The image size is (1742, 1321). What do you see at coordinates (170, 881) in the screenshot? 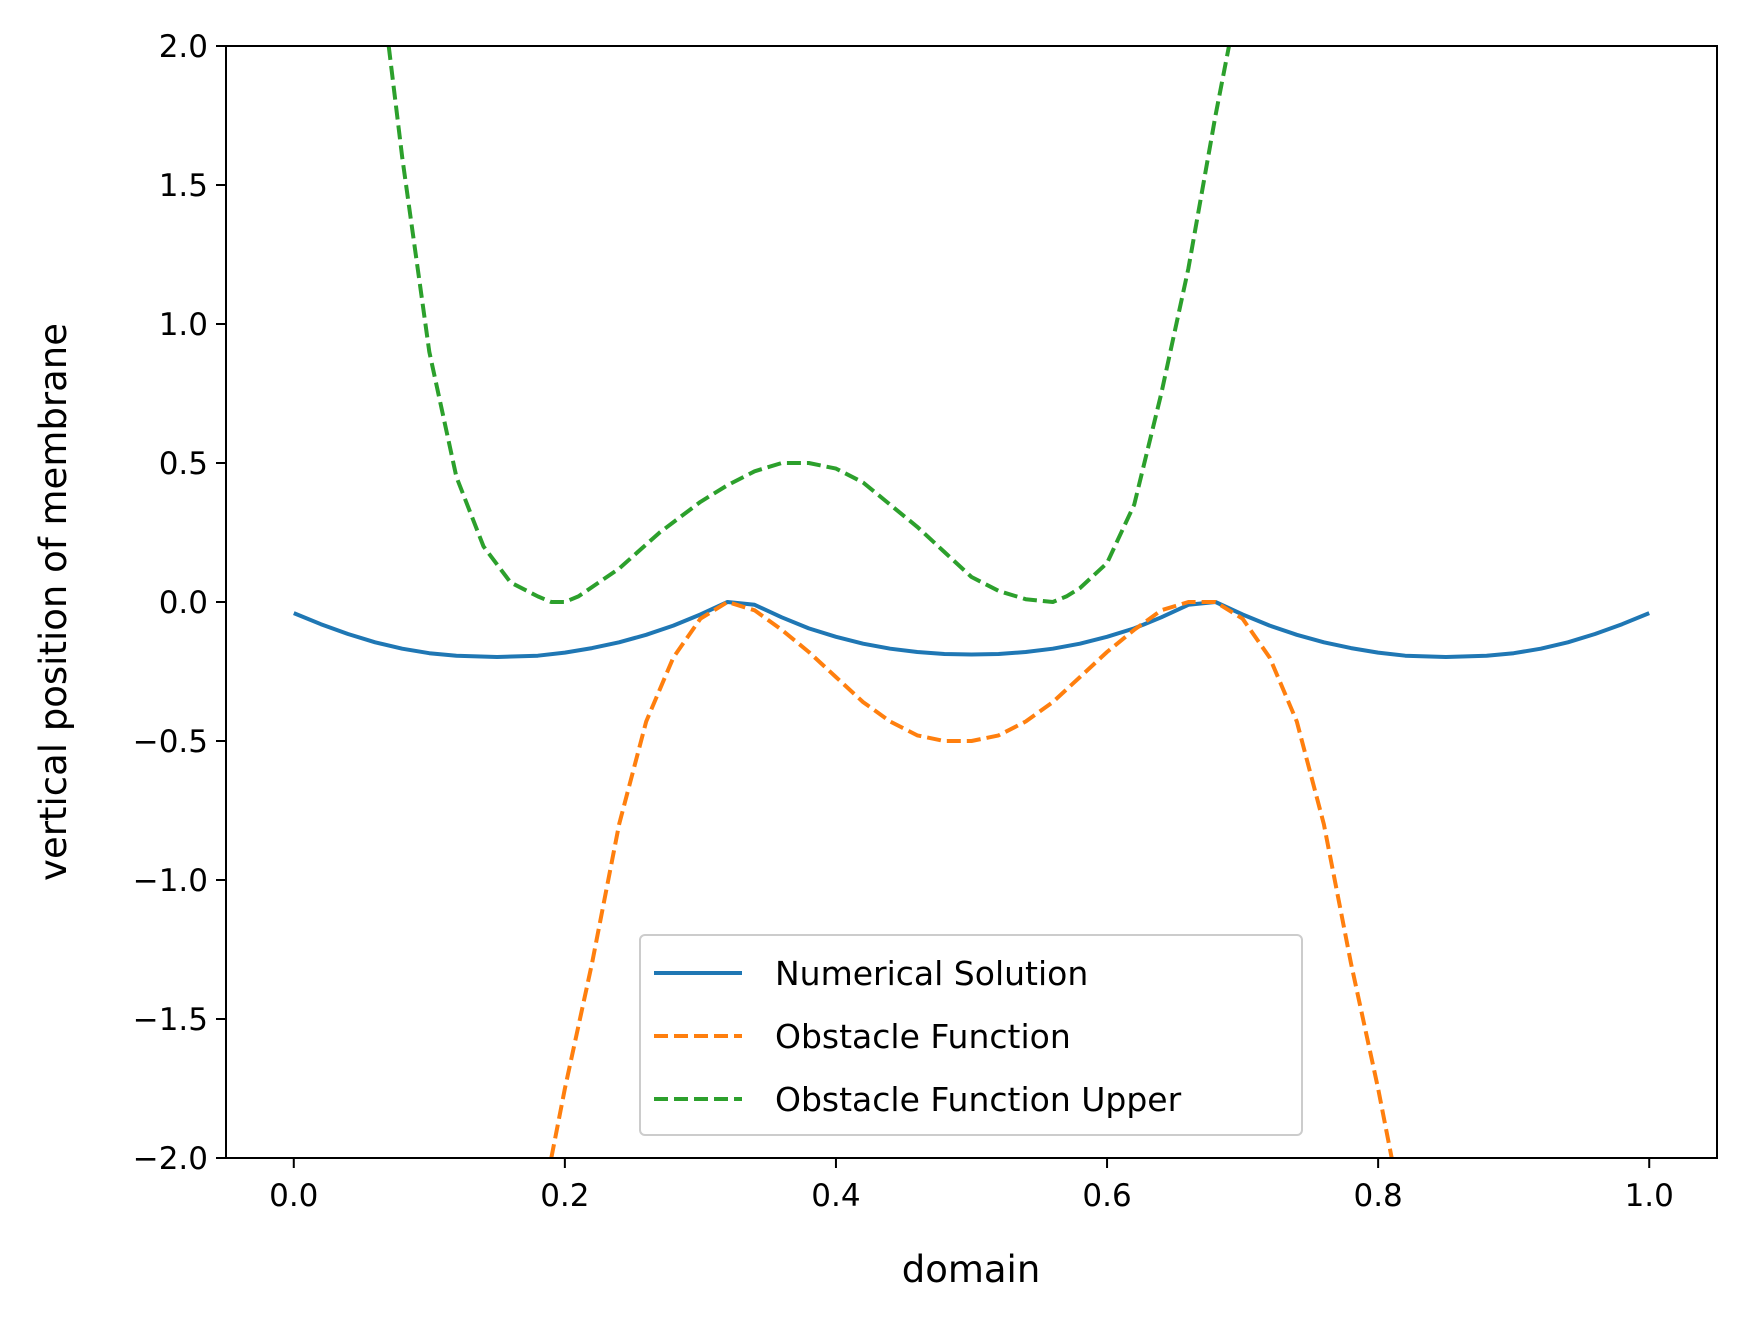
I see `y-tick-label: −1.0` at bounding box center [170, 881].